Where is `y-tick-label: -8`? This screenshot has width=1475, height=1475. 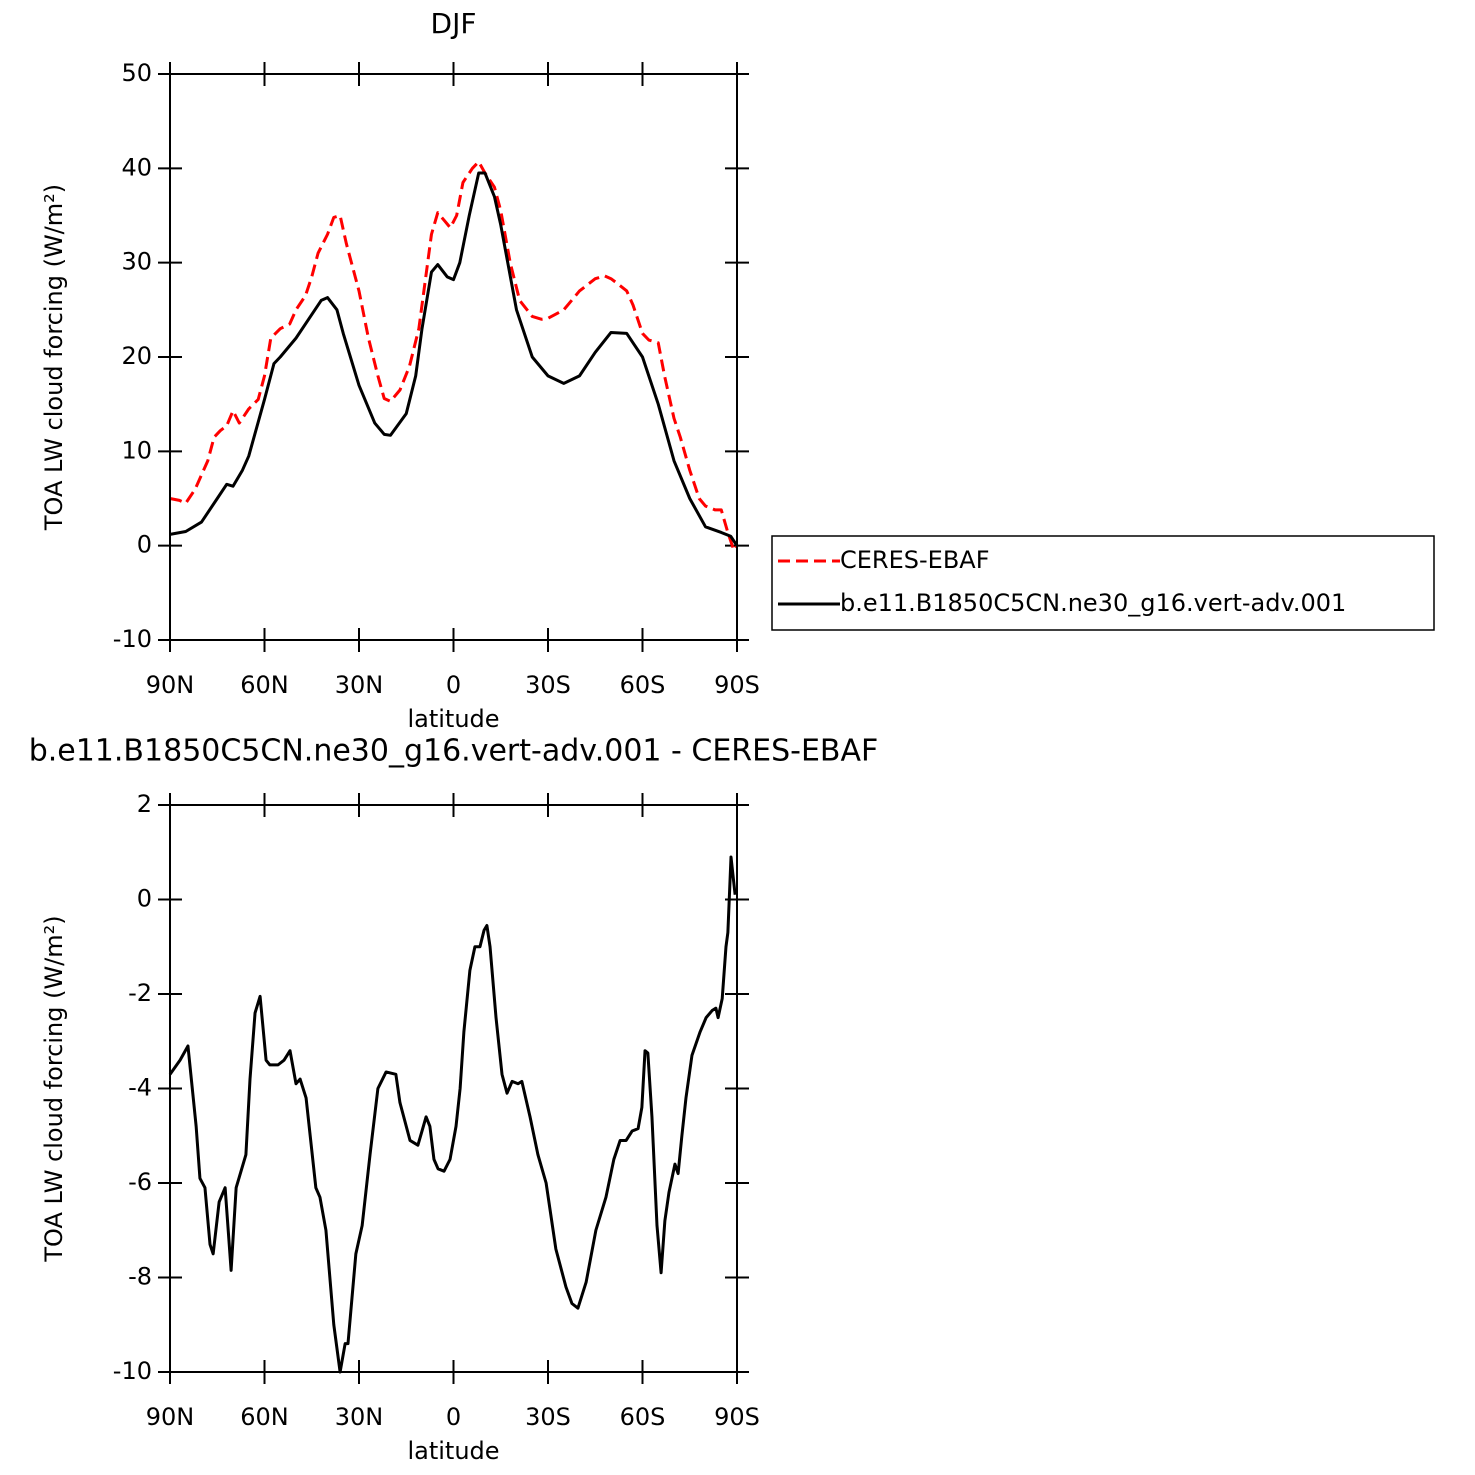 y-tick-label: -8 is located at coordinates (140, 1277).